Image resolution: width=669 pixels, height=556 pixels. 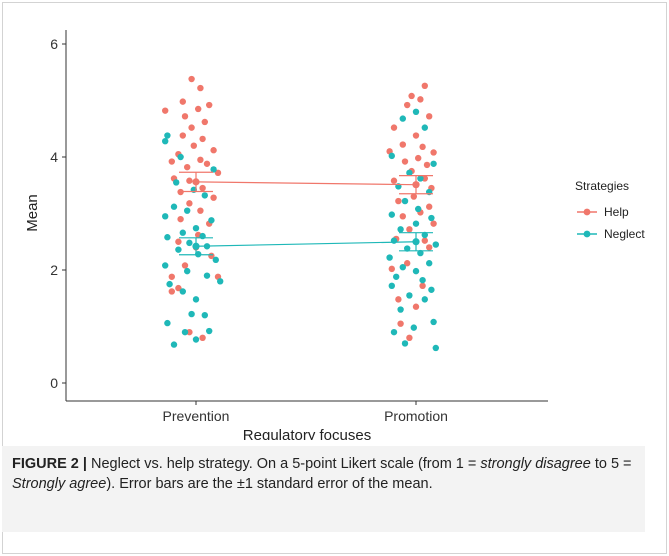 What do you see at coordinates (196, 246) in the screenshot?
I see `mean-point-neglect` at bounding box center [196, 246].